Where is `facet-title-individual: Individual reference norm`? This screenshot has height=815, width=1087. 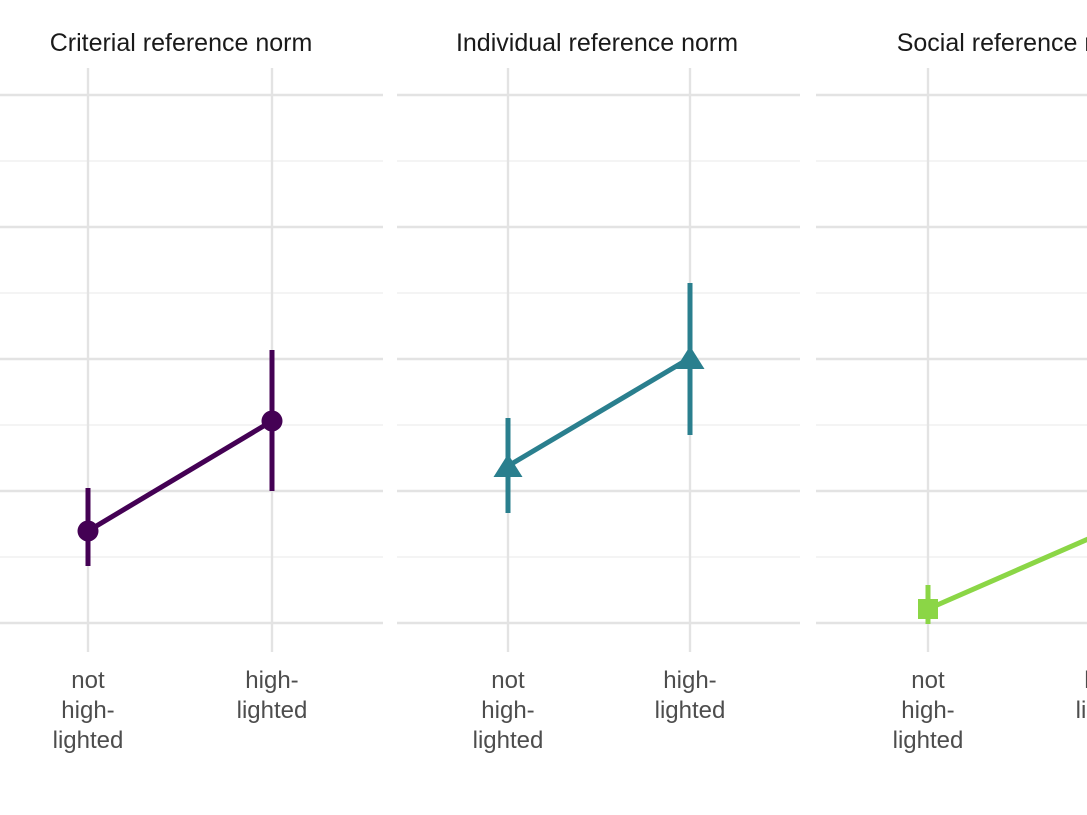 facet-title-individual: Individual reference norm is located at coordinates (597, 43).